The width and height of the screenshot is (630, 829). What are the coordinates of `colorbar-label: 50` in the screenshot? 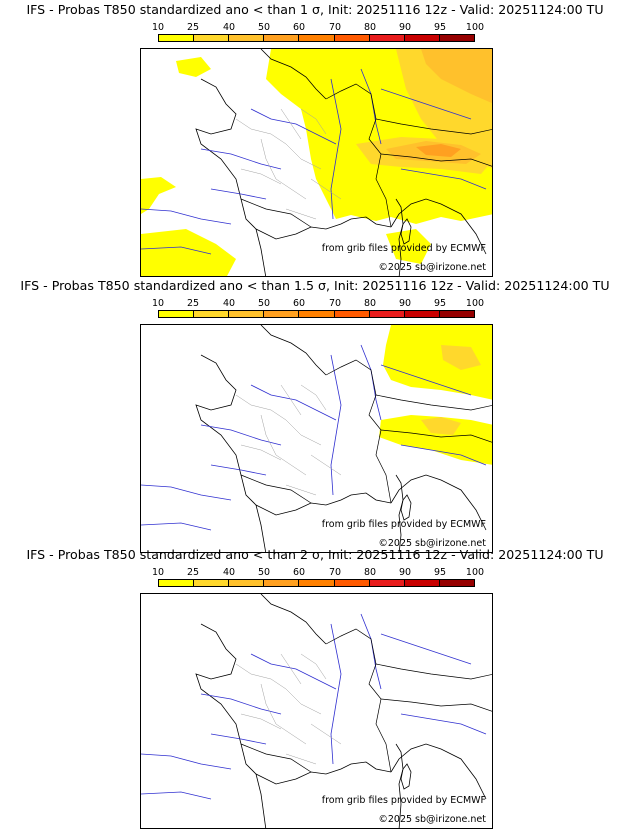 It's located at (264, 27).